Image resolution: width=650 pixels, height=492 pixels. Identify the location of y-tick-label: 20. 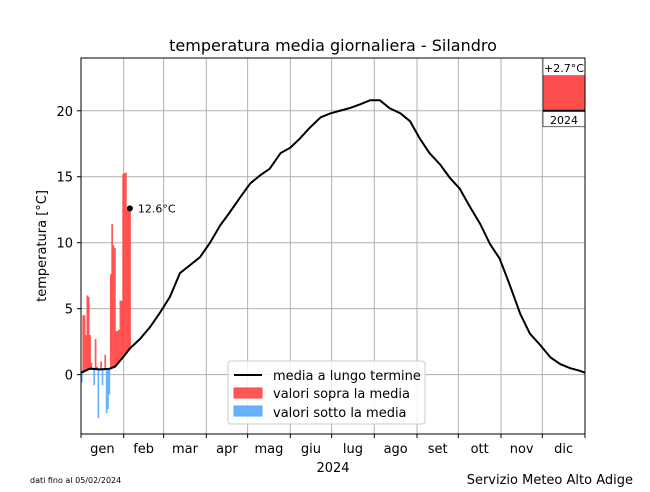
(64, 112).